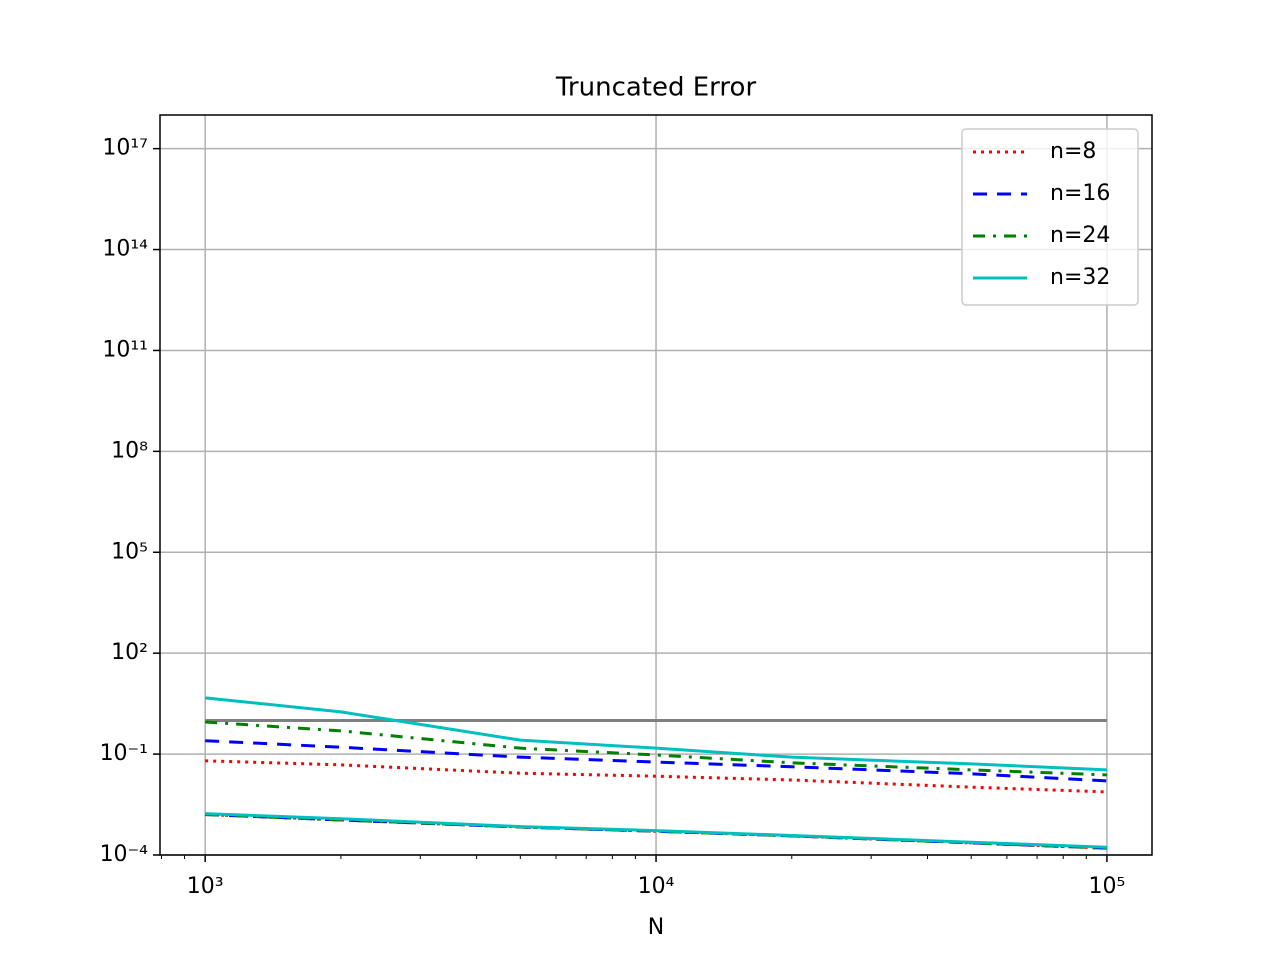 This screenshot has width=1280, height=964. Describe the element at coordinates (656, 927) in the screenshot. I see `x-axis-label: N` at that location.